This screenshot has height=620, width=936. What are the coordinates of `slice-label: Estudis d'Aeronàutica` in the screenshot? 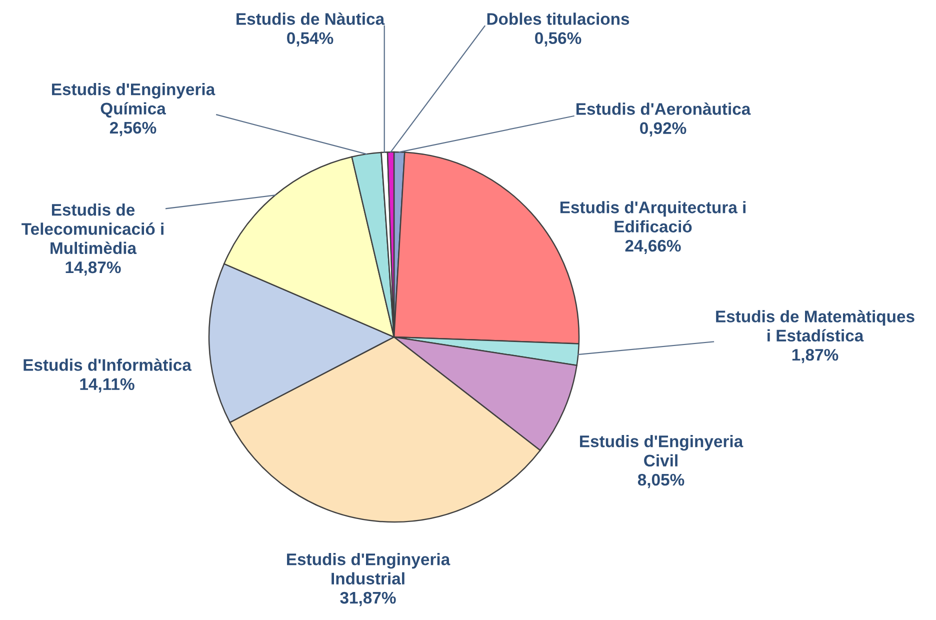 It's located at (663, 108).